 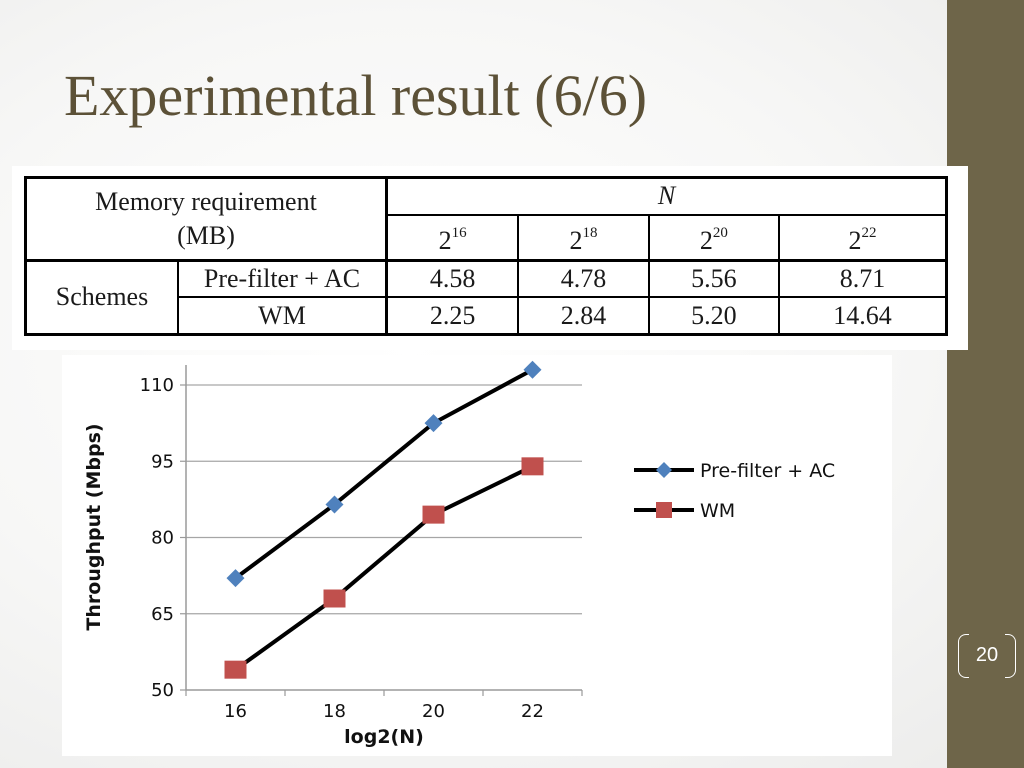 What do you see at coordinates (157, 385) in the screenshot?
I see `y-tick-label: 110` at bounding box center [157, 385].